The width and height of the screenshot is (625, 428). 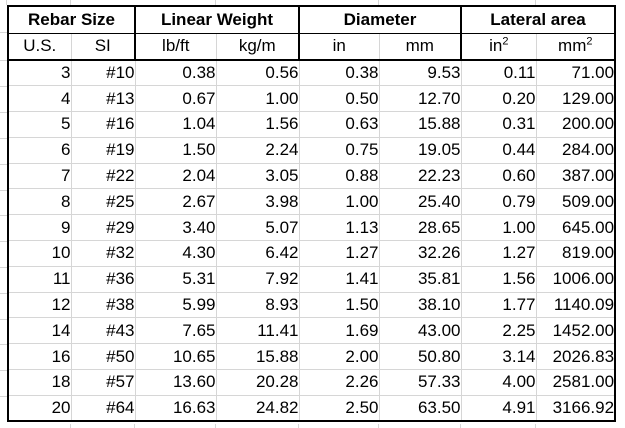 I want to click on cell-r12-in2: 3.14, so click(x=498, y=357).